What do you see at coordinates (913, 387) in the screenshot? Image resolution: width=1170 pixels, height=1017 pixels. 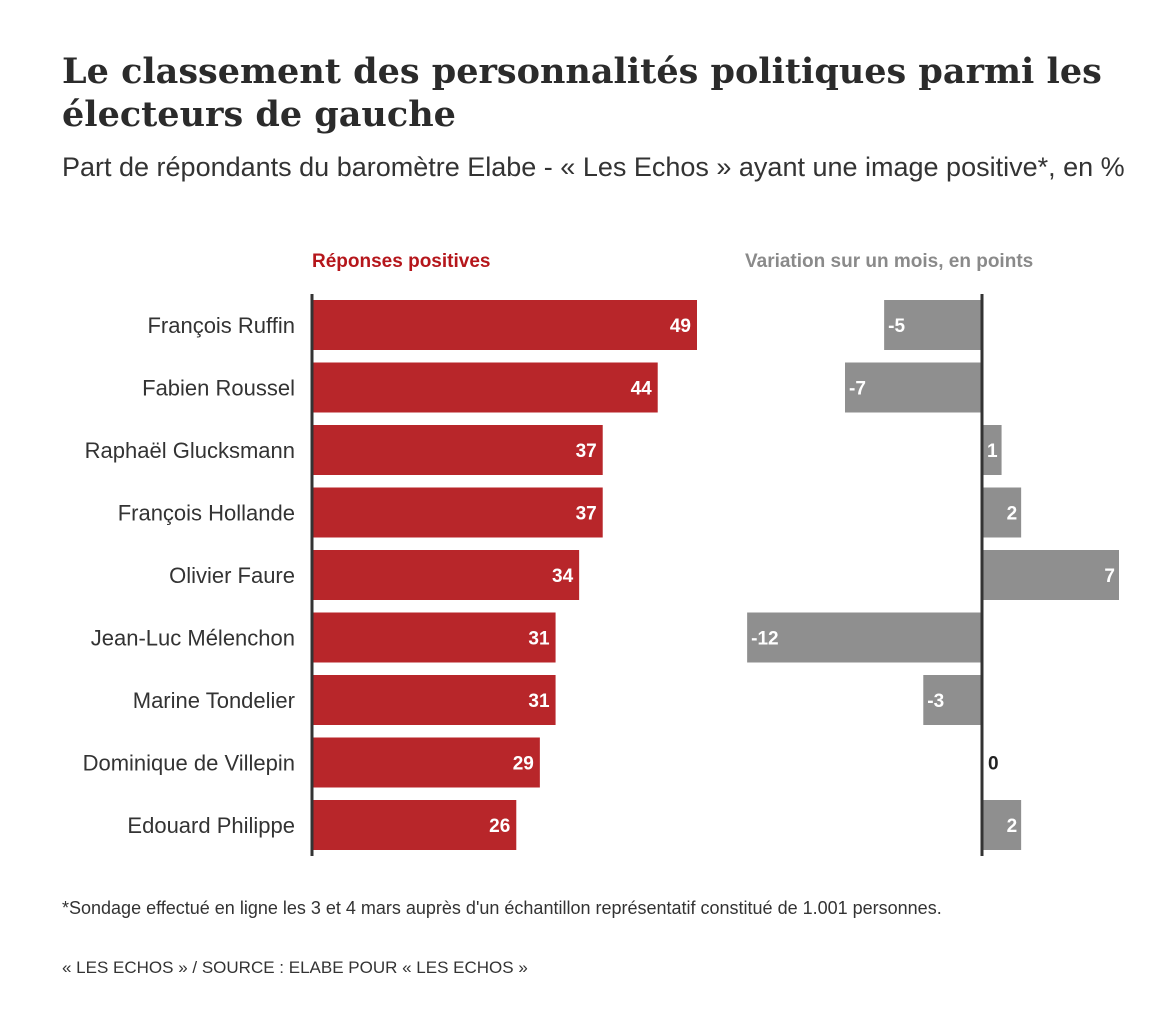 I see `variation-bar-fabien-roussel` at bounding box center [913, 387].